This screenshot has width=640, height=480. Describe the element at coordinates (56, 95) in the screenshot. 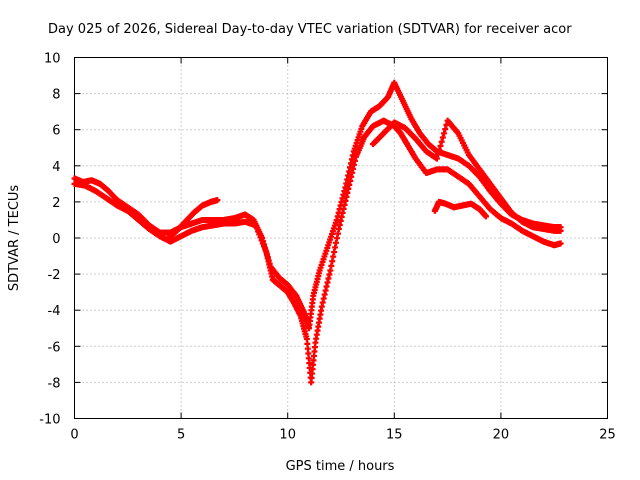

I see `y-tick-label: 8` at that location.